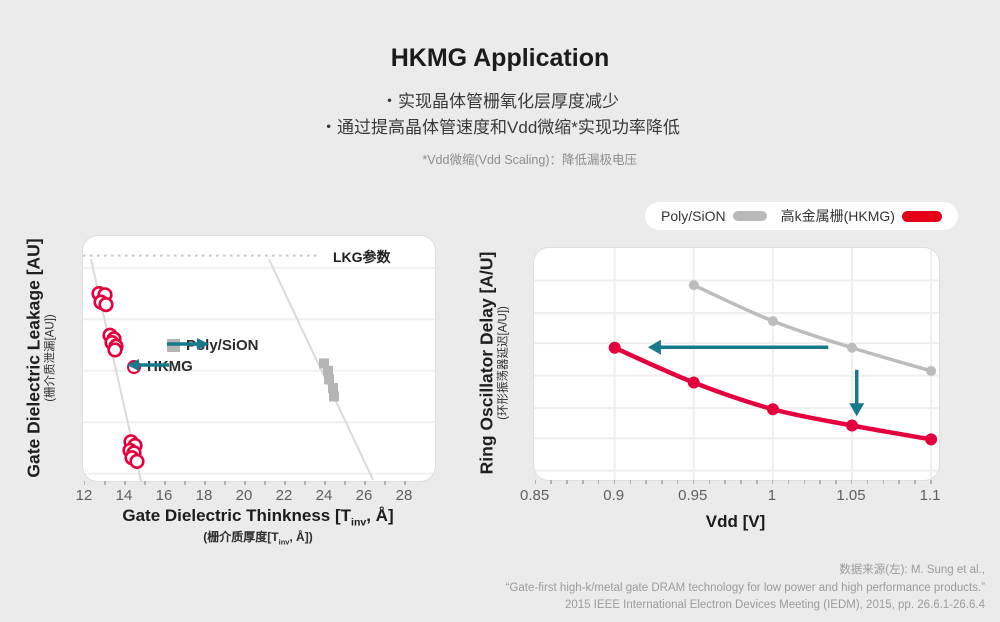 The image size is (1000, 622). I want to click on bullet-item: ・实现晶体管栅氧化层厚度减少, so click(500, 101).